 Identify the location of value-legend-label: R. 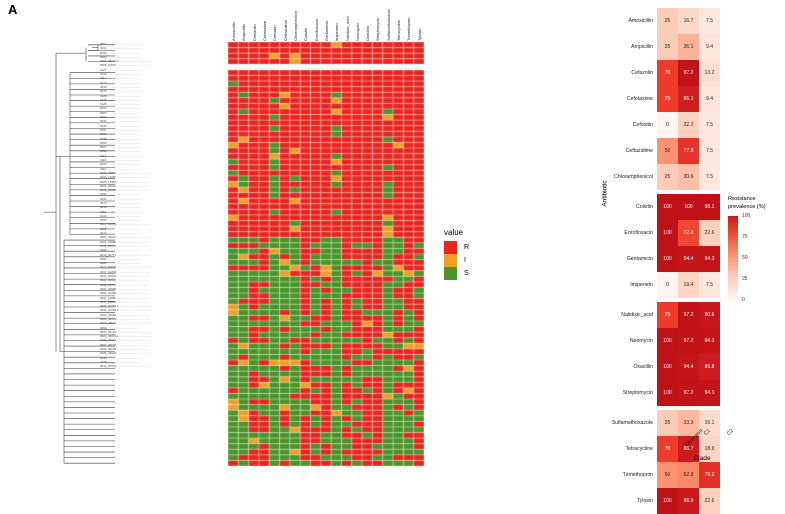
(467, 247).